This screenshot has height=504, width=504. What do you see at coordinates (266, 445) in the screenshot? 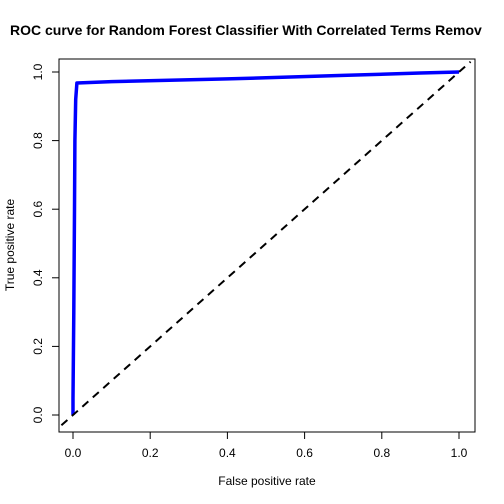
I see `x-axis: 0.0 0.2 0.4 0.6 0.8 1.0` at bounding box center [266, 445].